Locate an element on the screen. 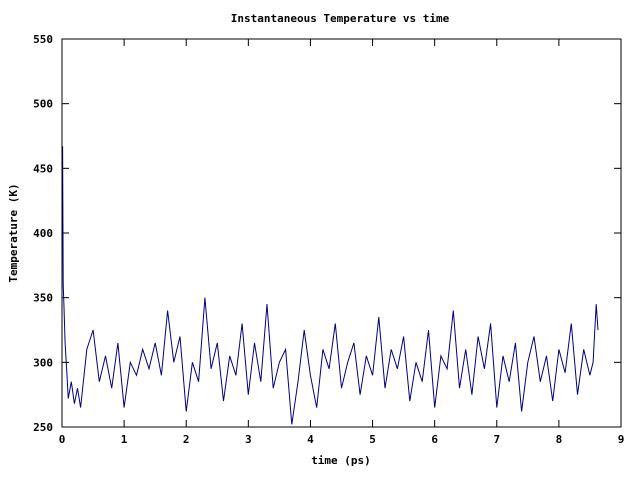 The image size is (640, 480). y-tick-label: 300 is located at coordinates (43, 362).